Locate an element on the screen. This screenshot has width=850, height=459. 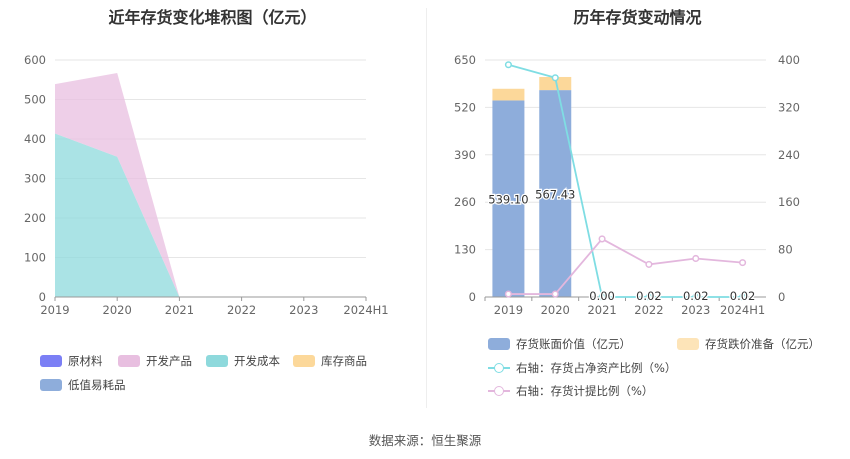
right-x-tick-label: 2019 is located at coordinates (508, 310).